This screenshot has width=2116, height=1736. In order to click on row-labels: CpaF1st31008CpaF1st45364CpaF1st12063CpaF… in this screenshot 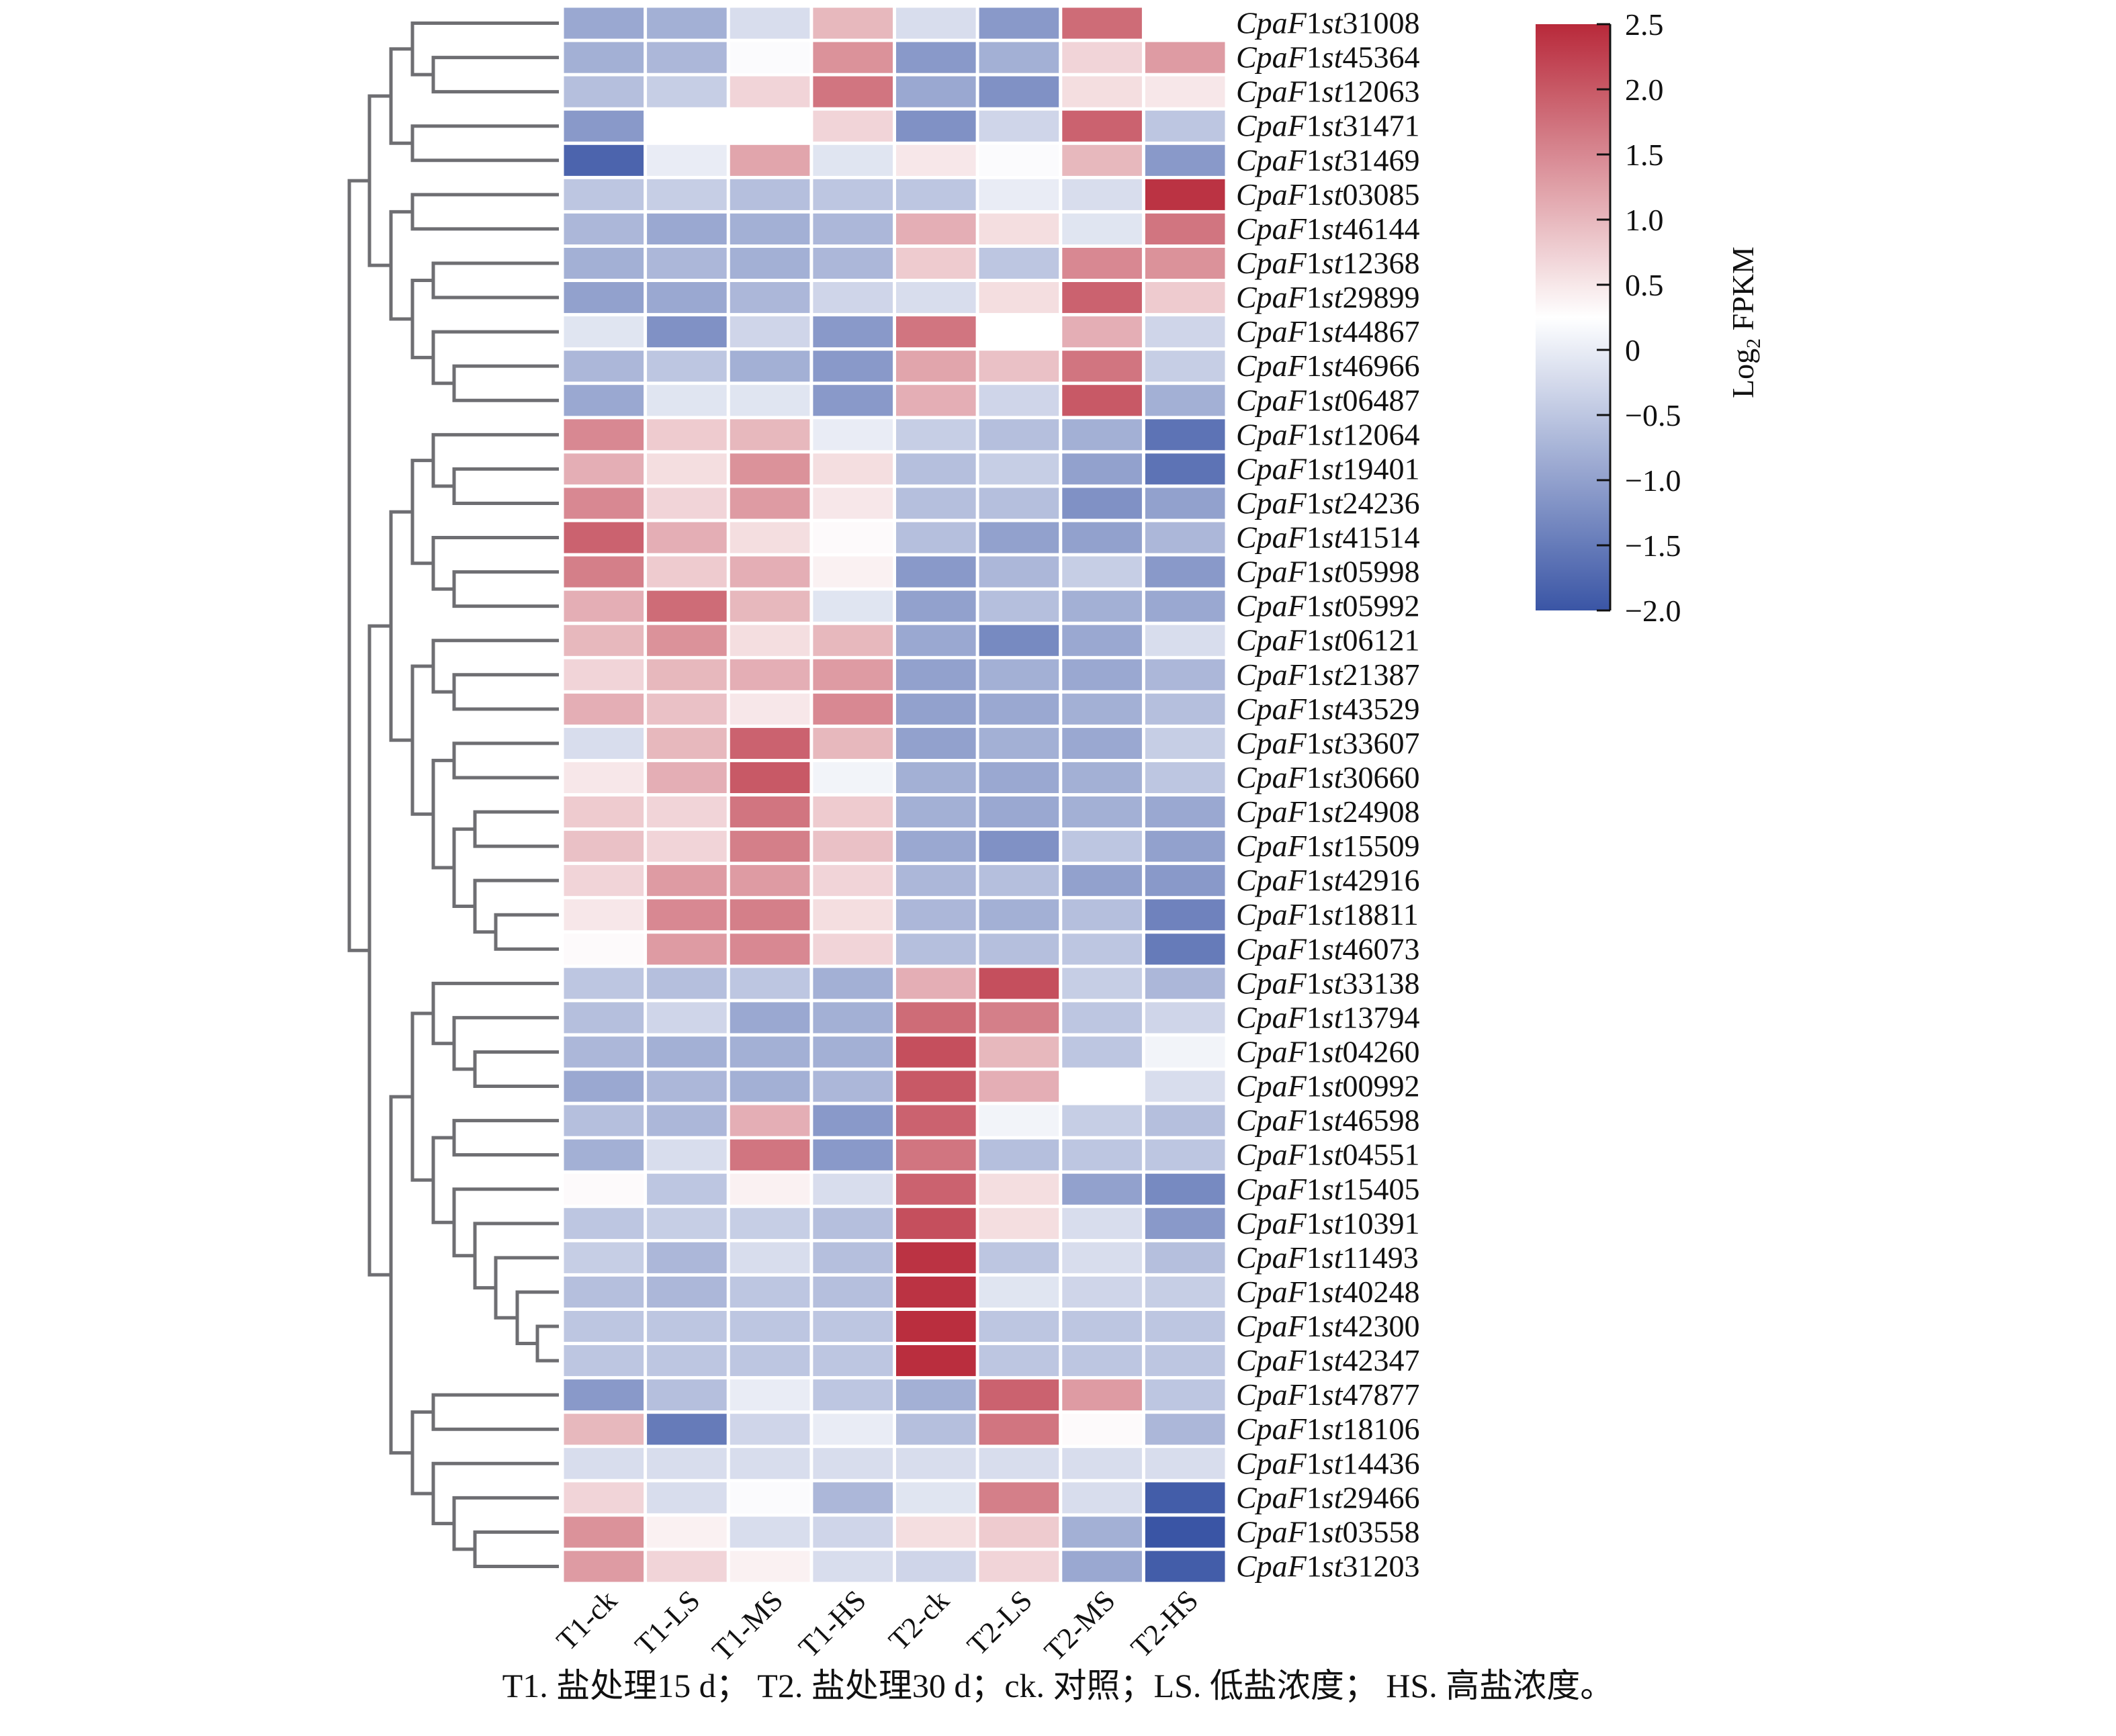, I will do `click(1327, 795)`.